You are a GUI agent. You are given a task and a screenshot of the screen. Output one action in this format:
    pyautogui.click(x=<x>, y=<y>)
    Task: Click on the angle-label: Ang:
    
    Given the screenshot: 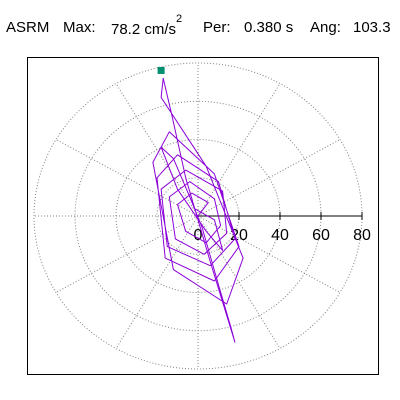 What is the action you would take?
    pyautogui.click(x=325, y=27)
    